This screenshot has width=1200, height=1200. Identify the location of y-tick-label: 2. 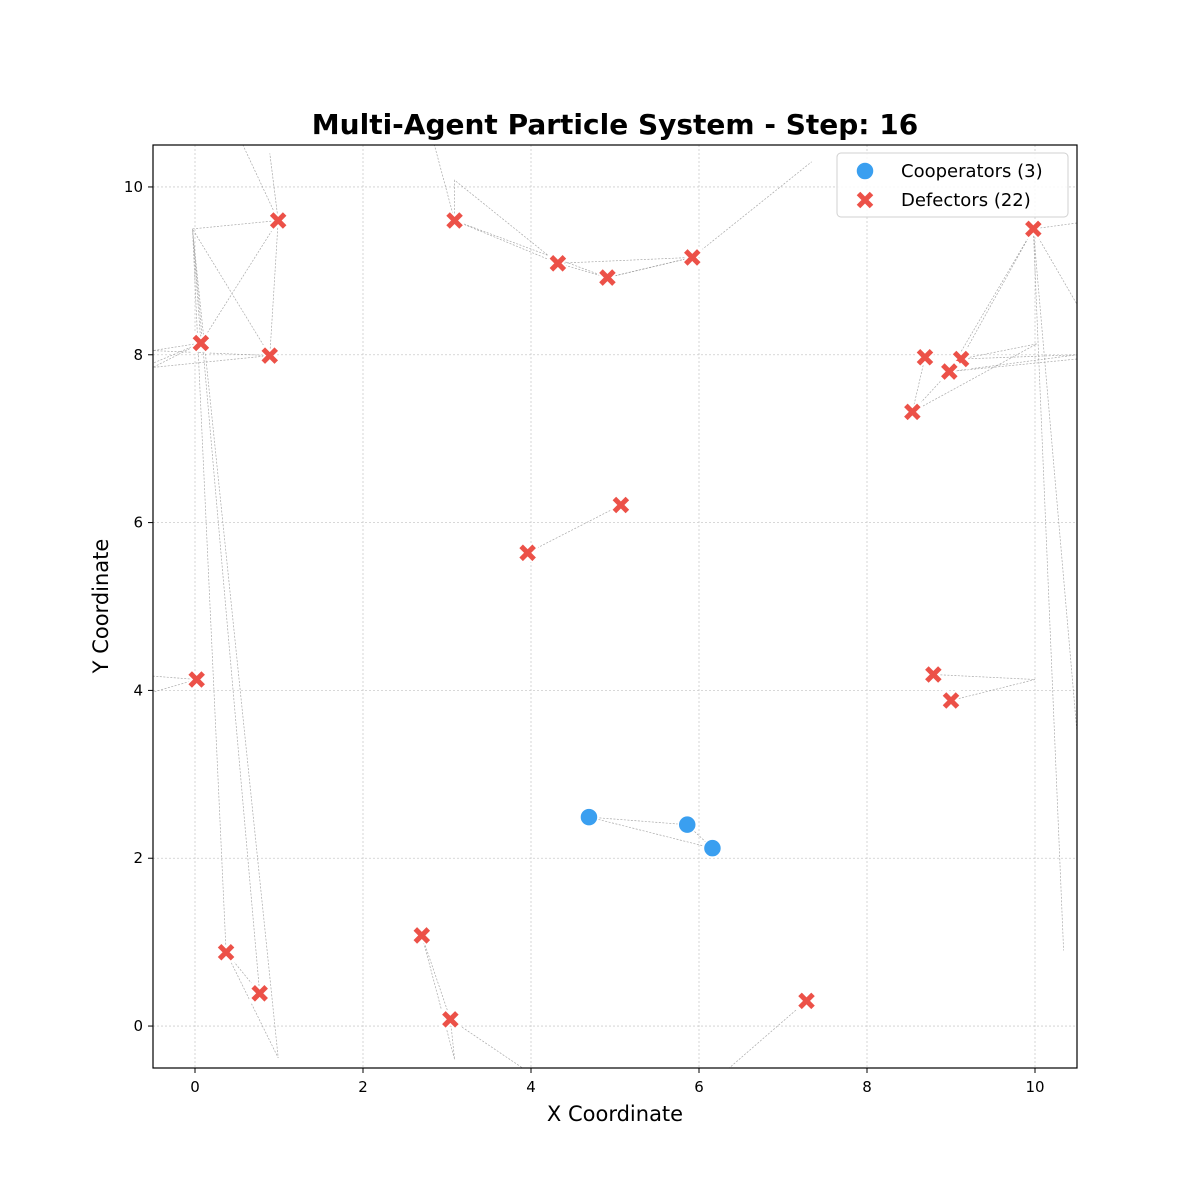
(138, 858).